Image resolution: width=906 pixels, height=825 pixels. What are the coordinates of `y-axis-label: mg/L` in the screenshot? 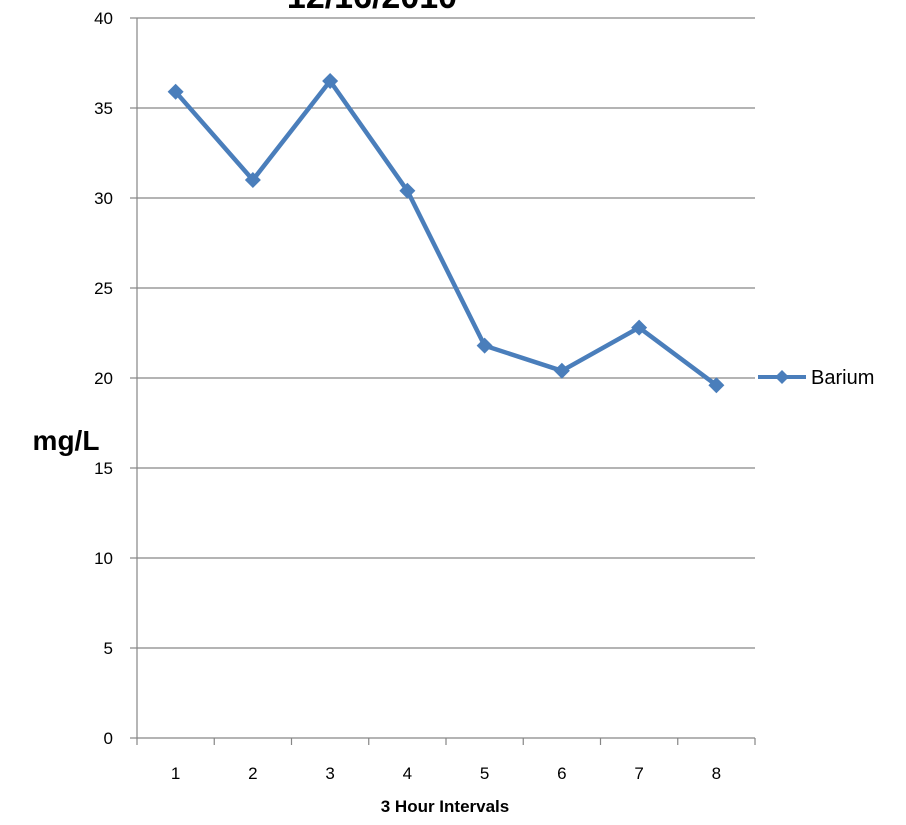 It's located at (66, 440).